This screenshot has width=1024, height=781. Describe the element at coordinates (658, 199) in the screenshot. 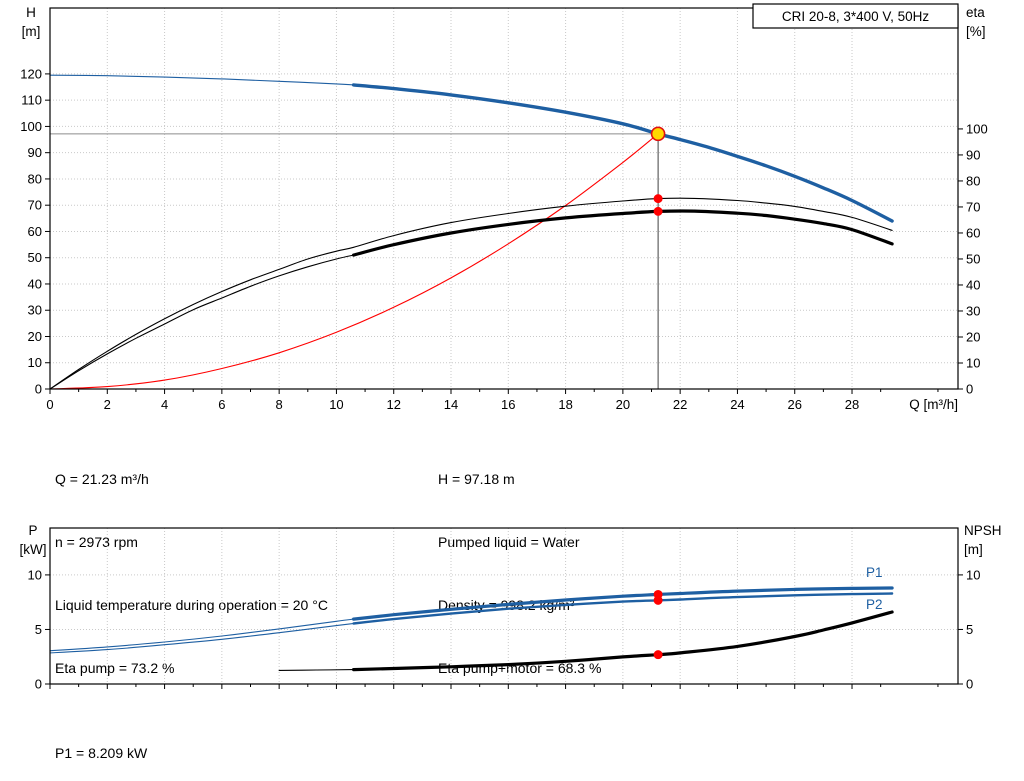

I see `eta-pump-duty-dot` at that location.